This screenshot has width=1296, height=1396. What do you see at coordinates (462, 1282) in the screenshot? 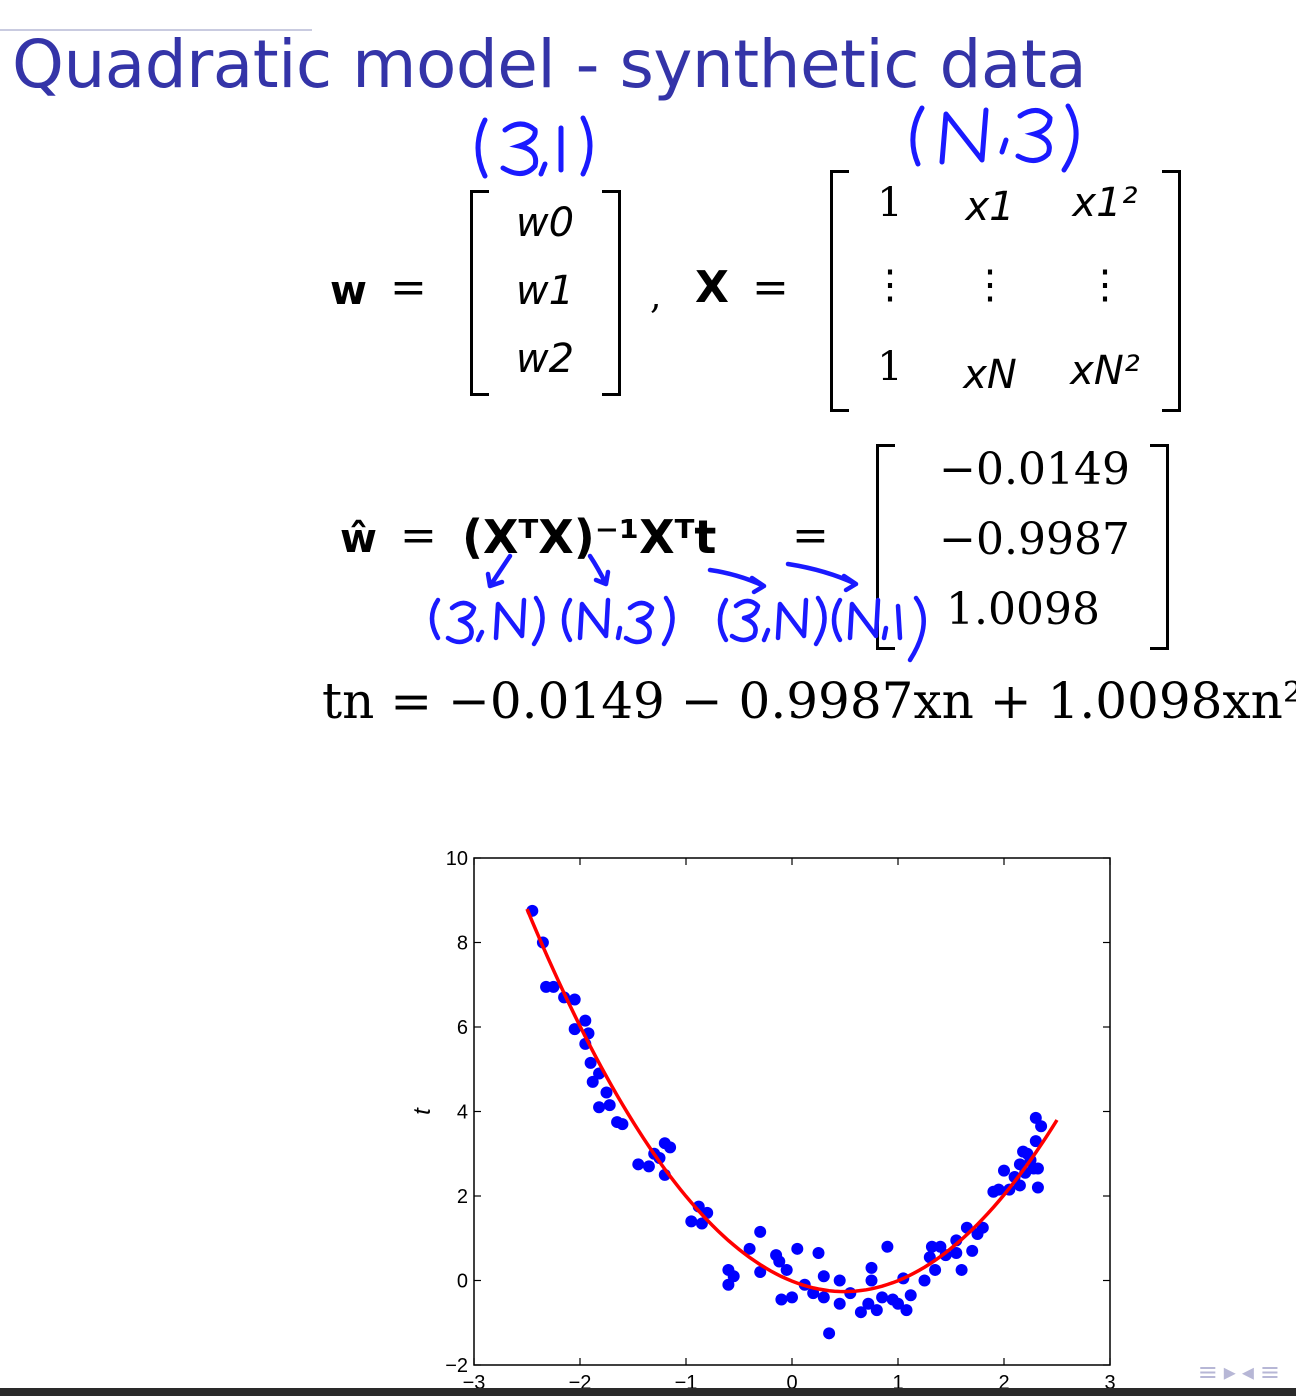
I see `y-tick-label: 0` at bounding box center [462, 1282].